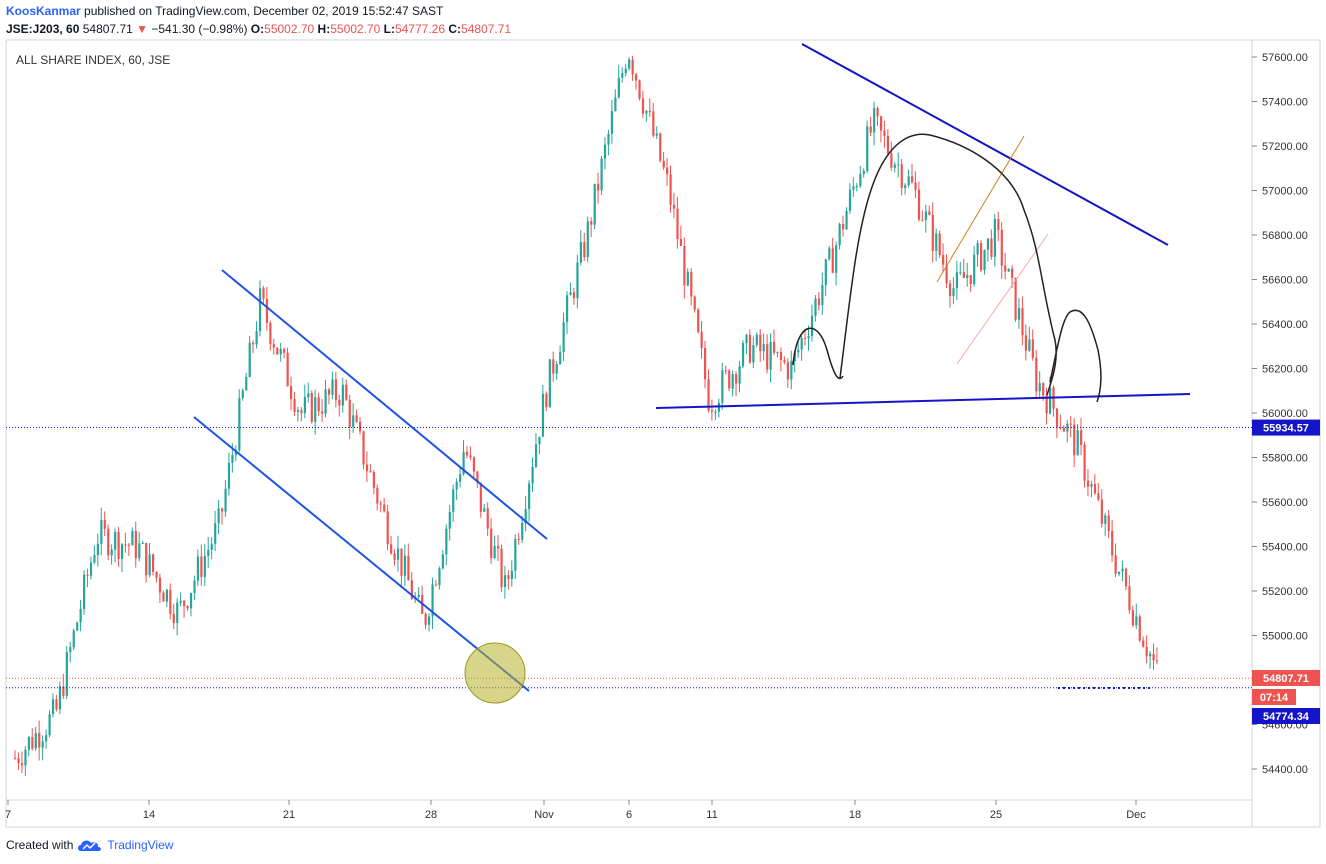 The image size is (1326, 864). I want to click on price-label-box, so click(1274, 697).